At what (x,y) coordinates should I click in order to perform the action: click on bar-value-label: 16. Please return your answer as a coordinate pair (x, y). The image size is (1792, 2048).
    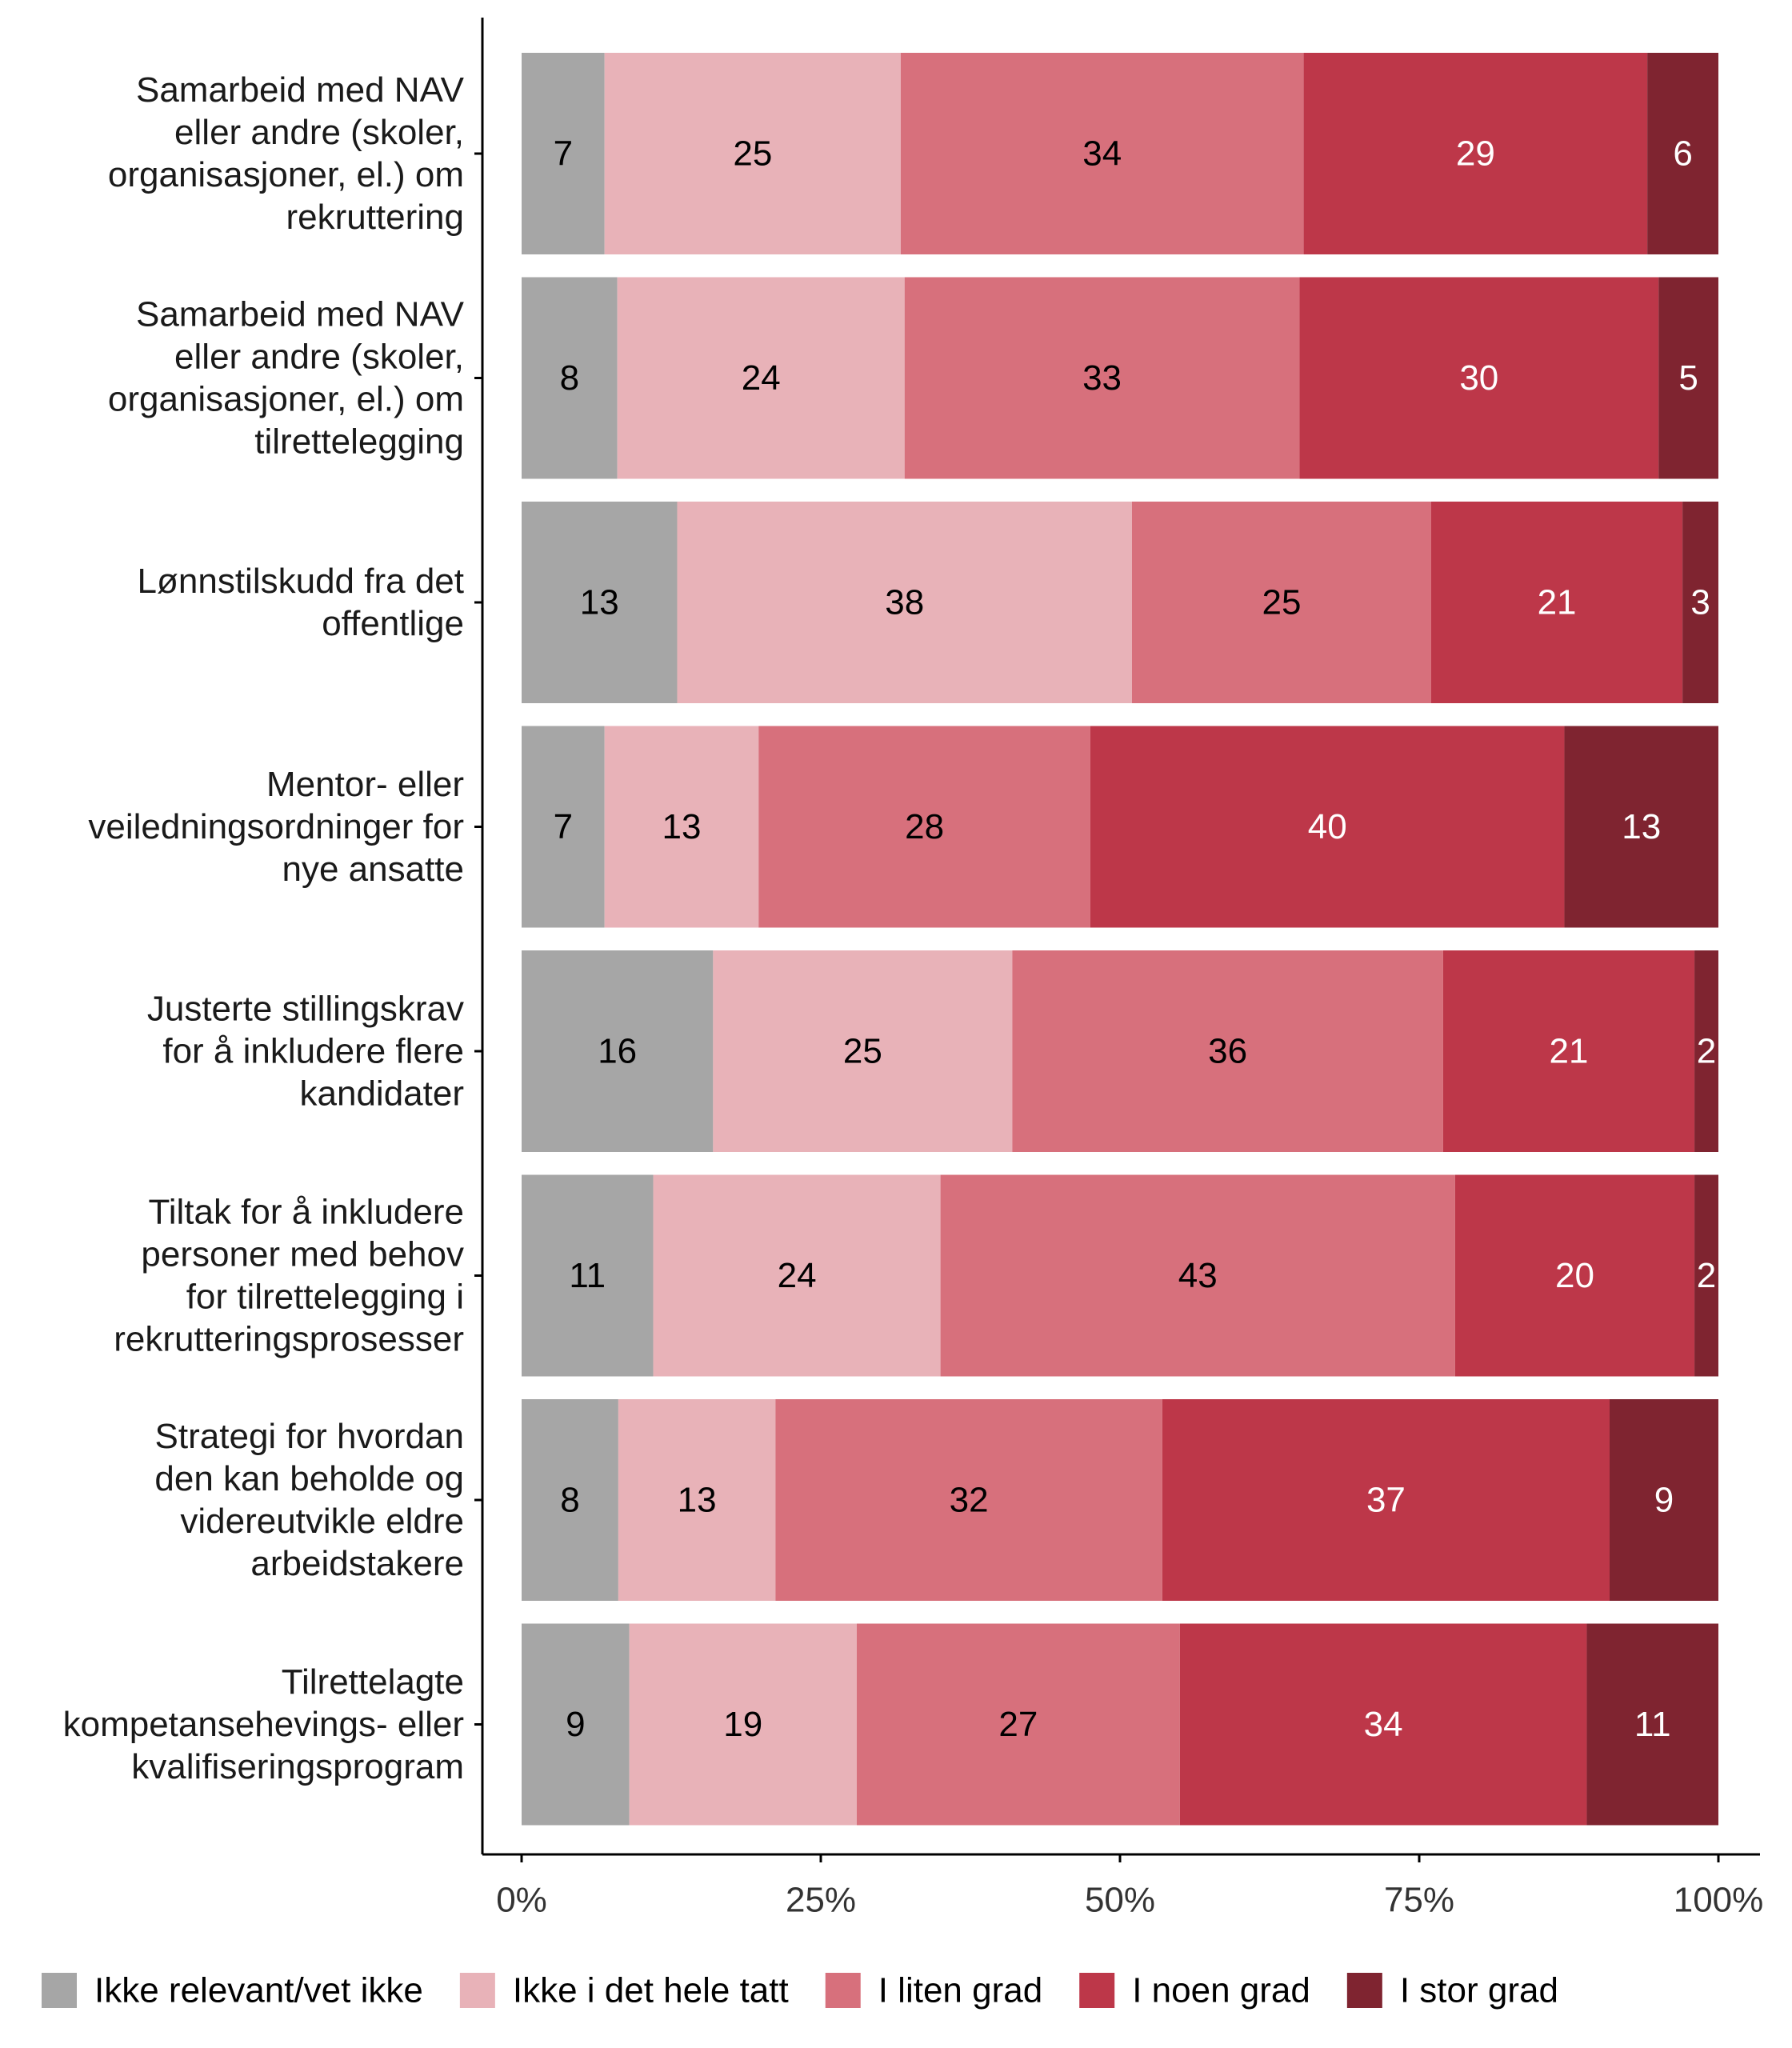
    Looking at the image, I should click on (617, 1051).